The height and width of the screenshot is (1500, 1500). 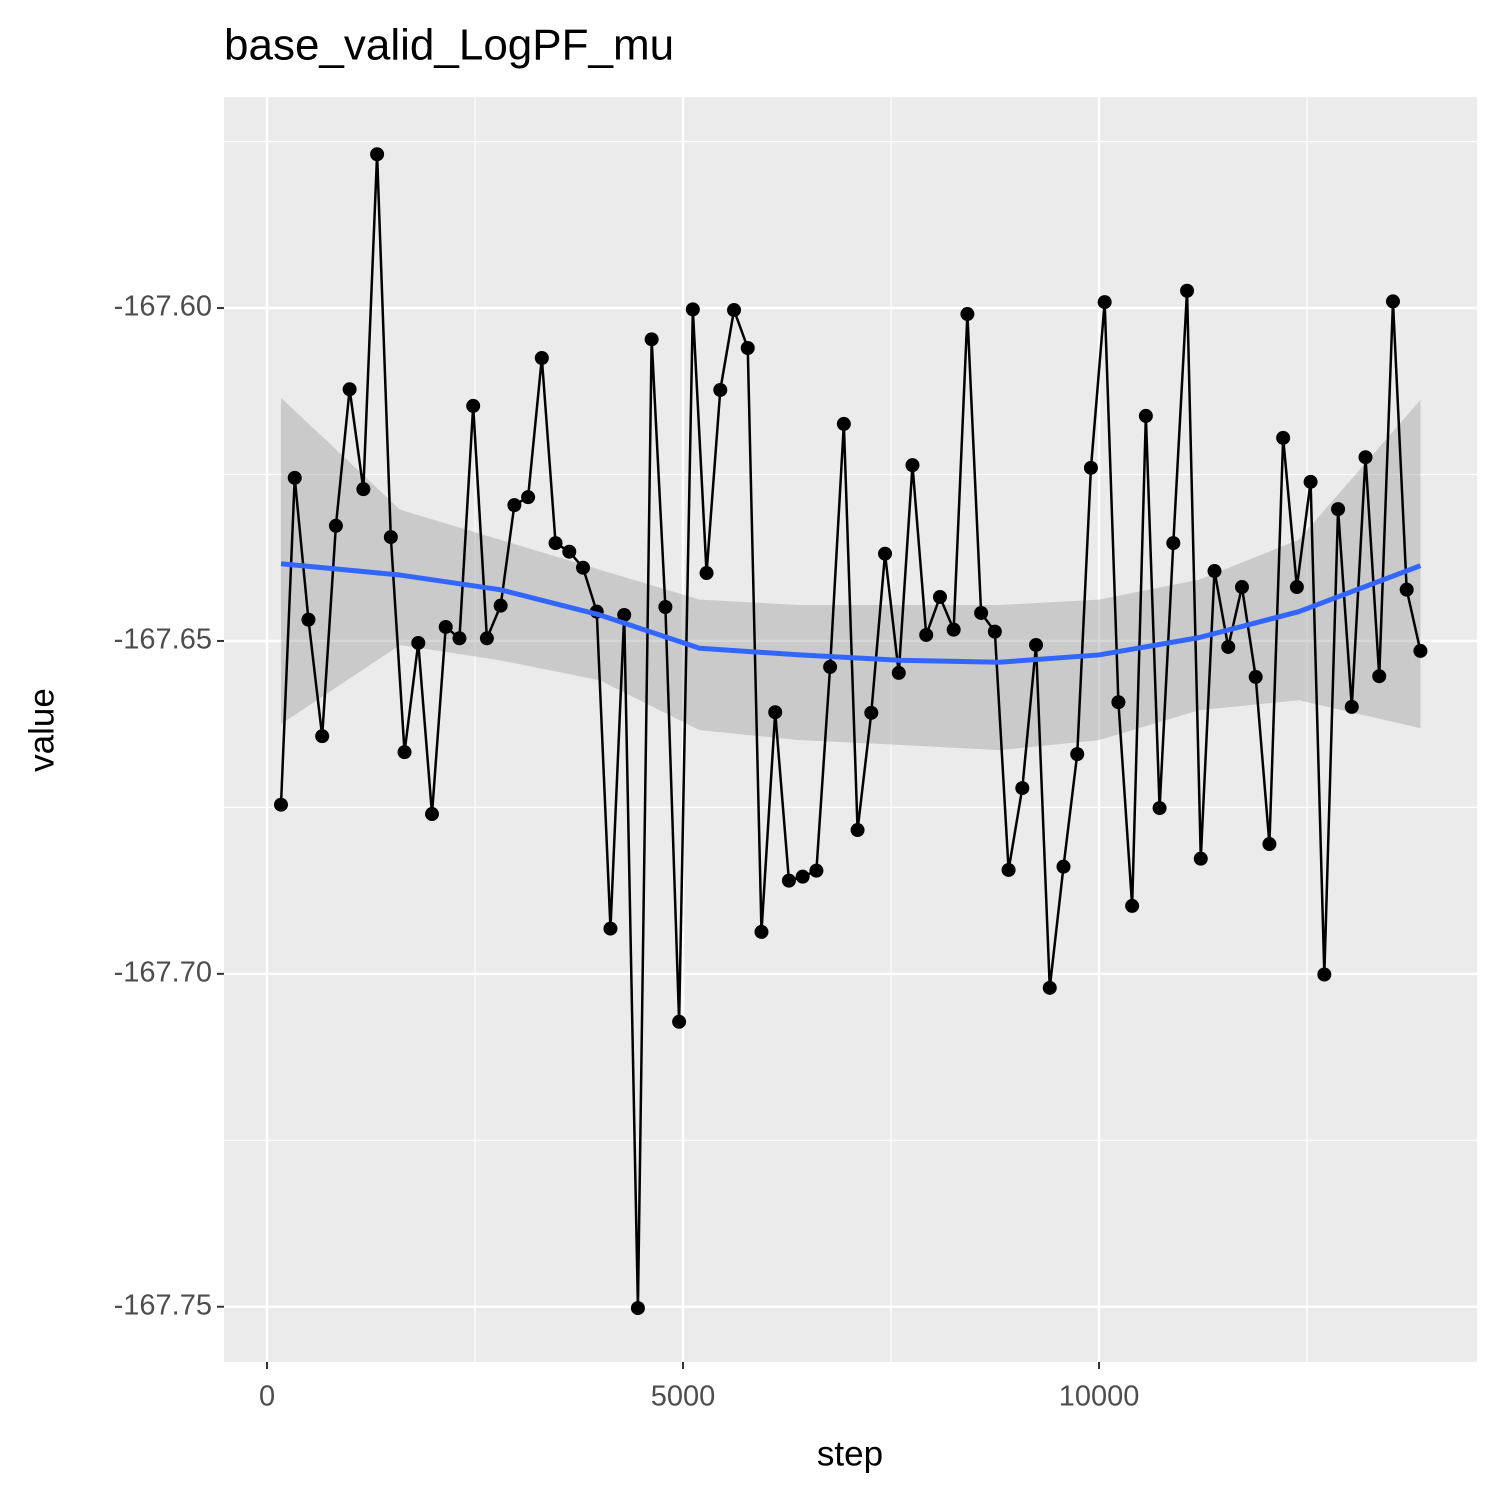 What do you see at coordinates (163, 307) in the screenshot?
I see `y-tick-label: -167.60` at bounding box center [163, 307].